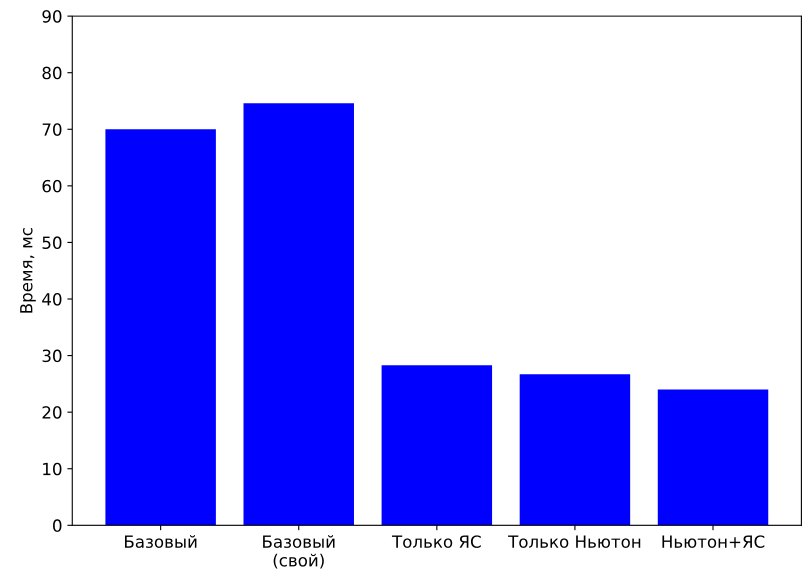 The image size is (803, 576). What do you see at coordinates (574, 542) in the screenshot?
I see `x-tick-label: Только Ньютон` at bounding box center [574, 542].